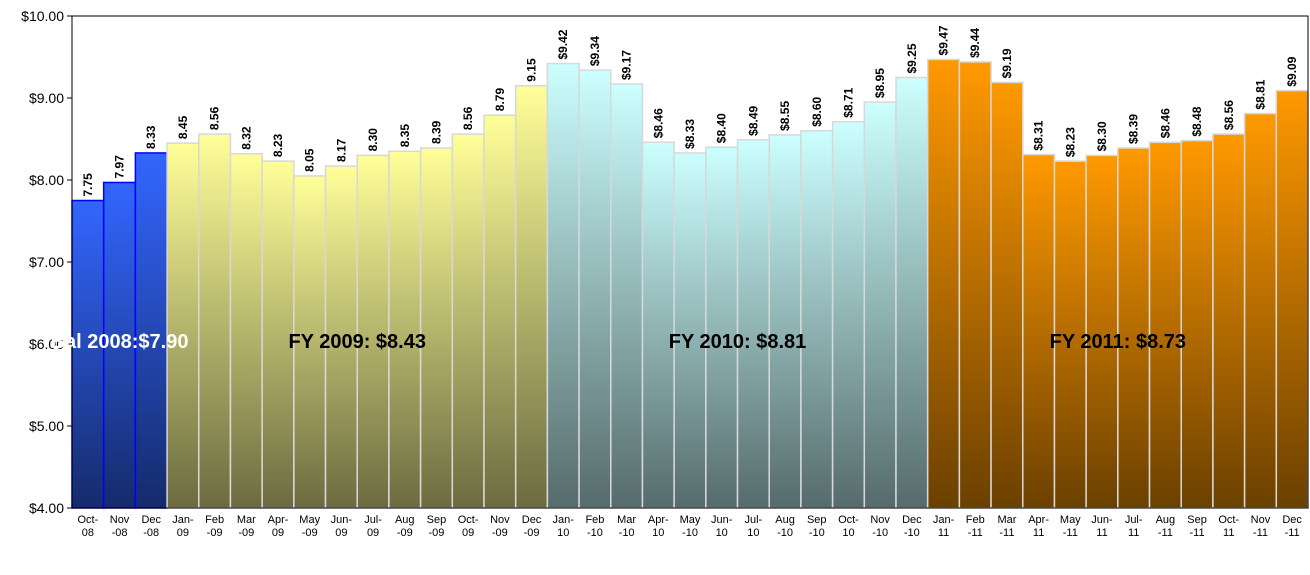  What do you see at coordinates (500, 526) in the screenshot?
I see `x-tick-label: Nov-09` at bounding box center [500, 526].